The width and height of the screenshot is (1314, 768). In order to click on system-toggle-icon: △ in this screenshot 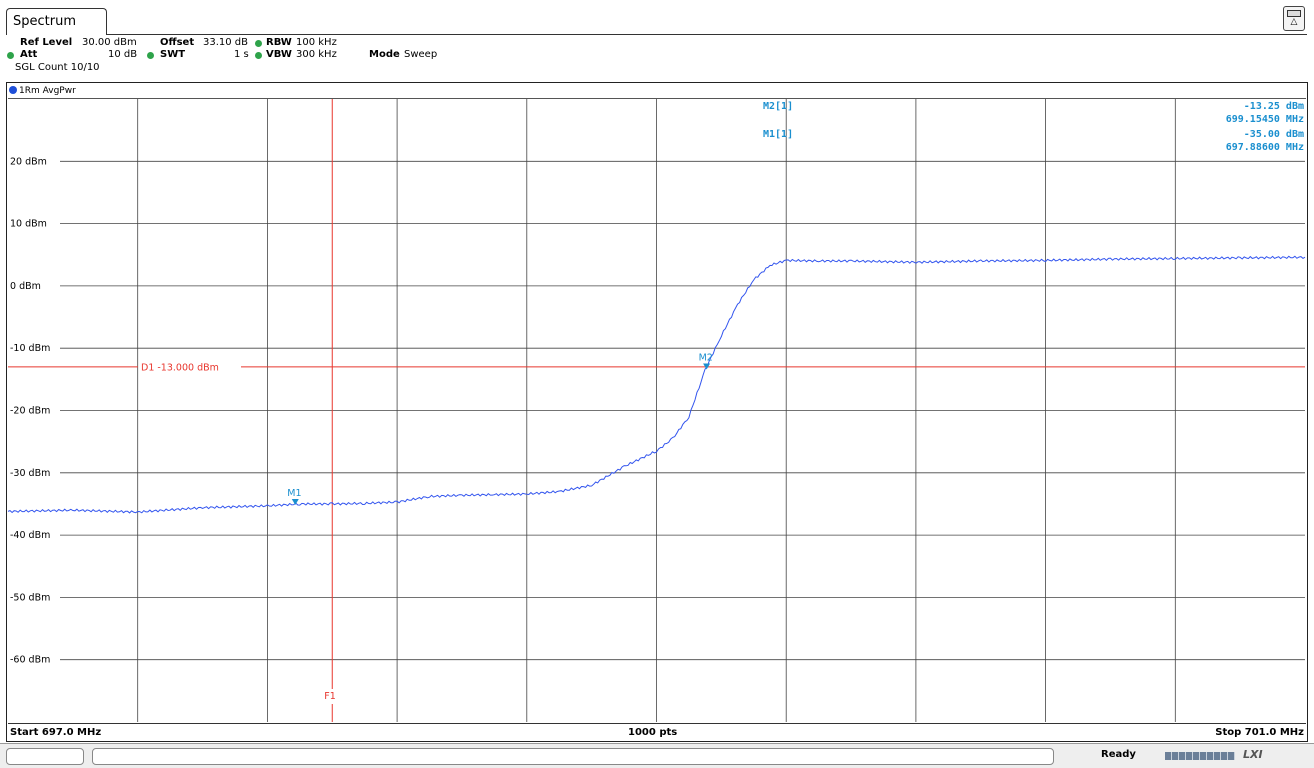, I will do `click(1294, 18)`.